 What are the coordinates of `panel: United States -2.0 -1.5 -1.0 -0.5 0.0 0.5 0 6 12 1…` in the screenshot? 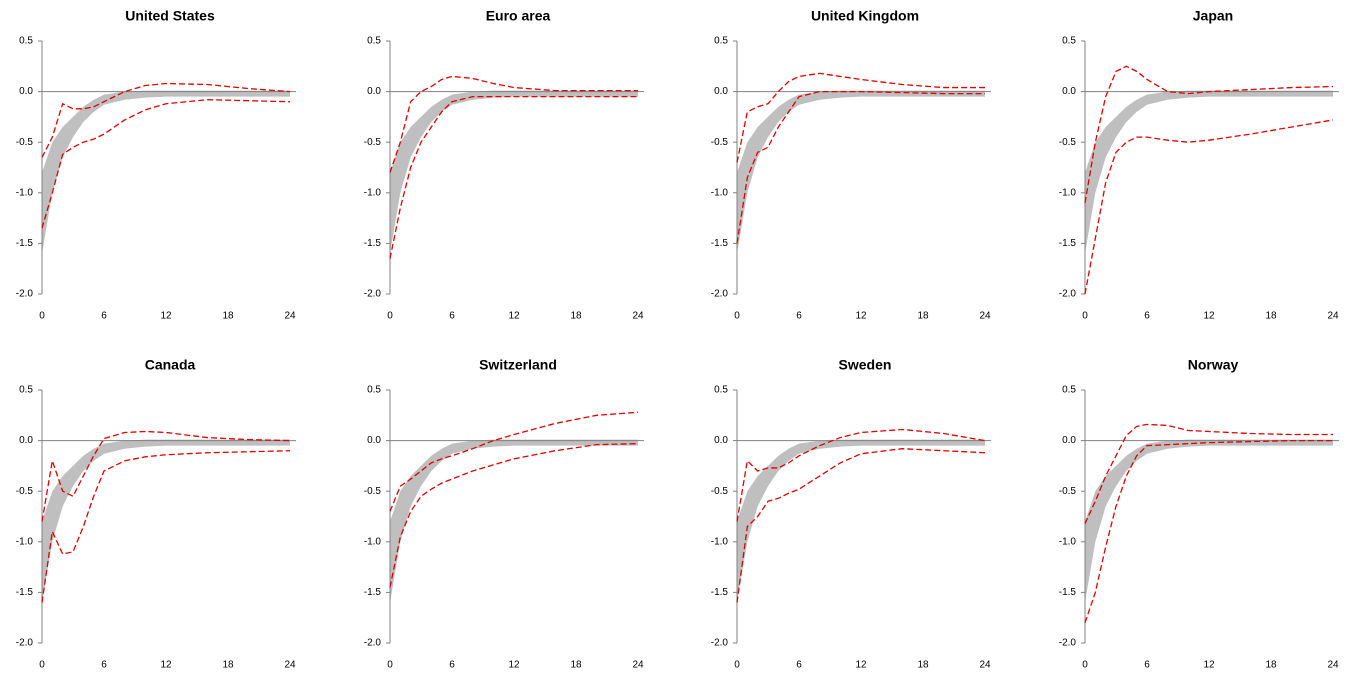 It's located at (156, 165).